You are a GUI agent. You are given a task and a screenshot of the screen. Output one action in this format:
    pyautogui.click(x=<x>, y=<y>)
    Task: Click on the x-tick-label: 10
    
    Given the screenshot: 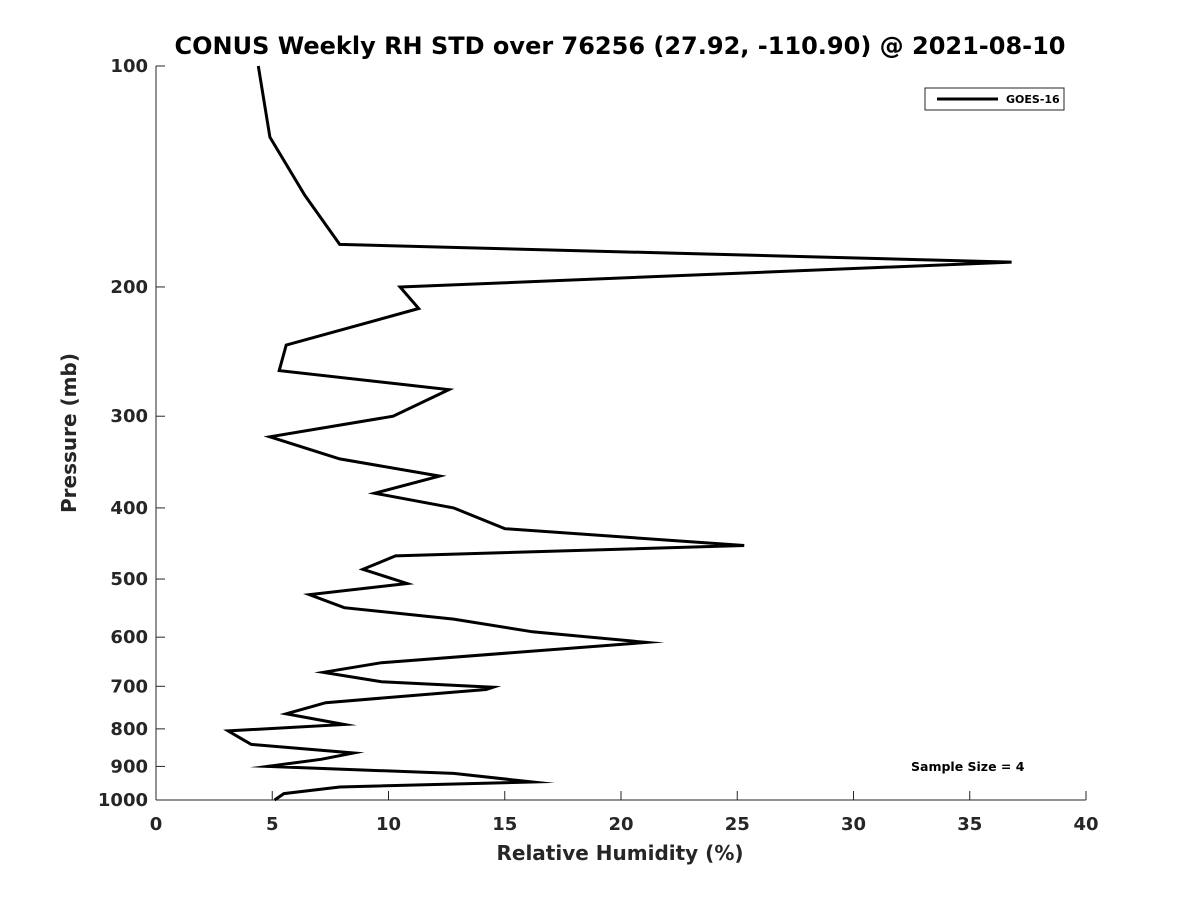 What is the action you would take?
    pyautogui.click(x=388, y=824)
    